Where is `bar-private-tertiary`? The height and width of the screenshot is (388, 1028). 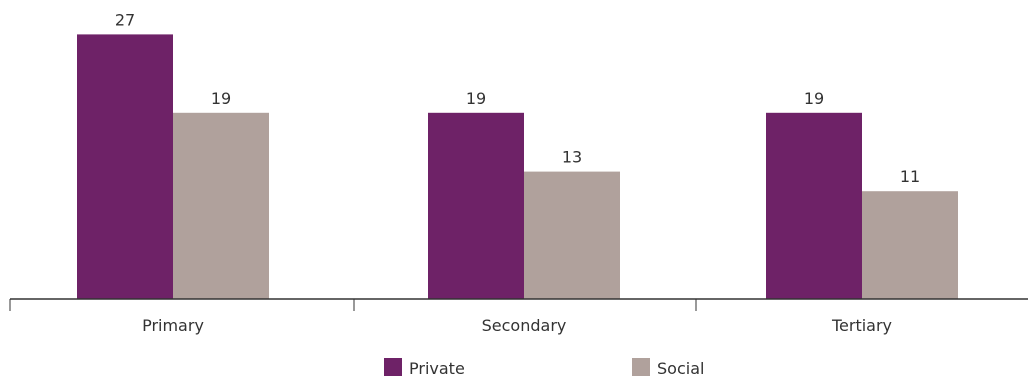 bar-private-tertiary is located at coordinates (814, 205).